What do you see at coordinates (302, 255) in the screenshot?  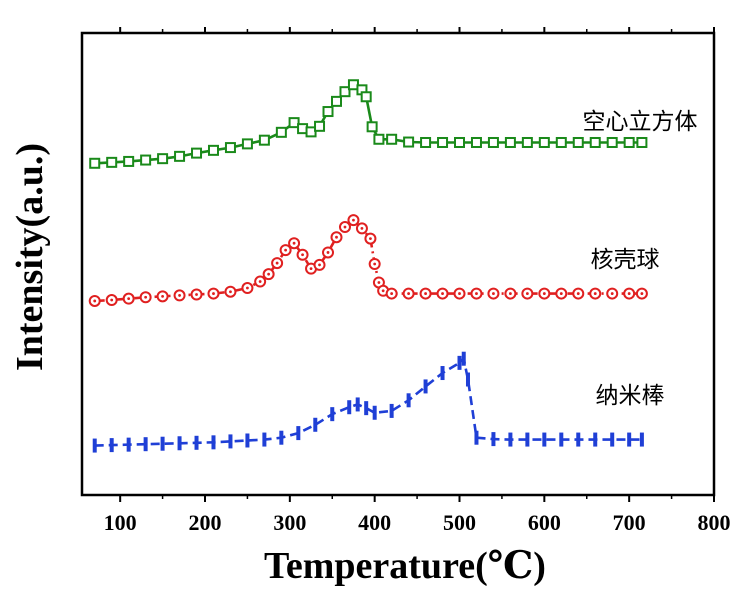 I see `data-point-1-15-dot` at bounding box center [302, 255].